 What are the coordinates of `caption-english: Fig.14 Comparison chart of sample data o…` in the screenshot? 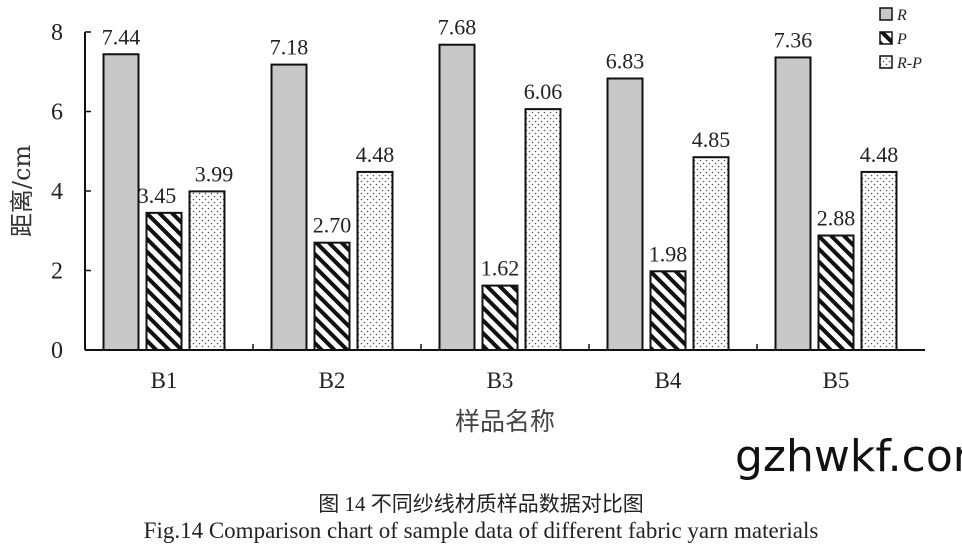 It's located at (481, 530).